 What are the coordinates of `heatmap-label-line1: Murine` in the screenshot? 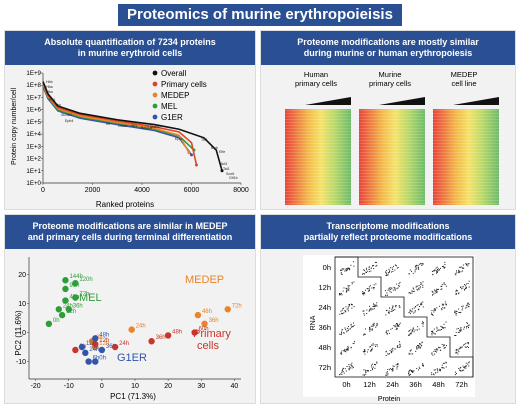 It's located at (390, 74).